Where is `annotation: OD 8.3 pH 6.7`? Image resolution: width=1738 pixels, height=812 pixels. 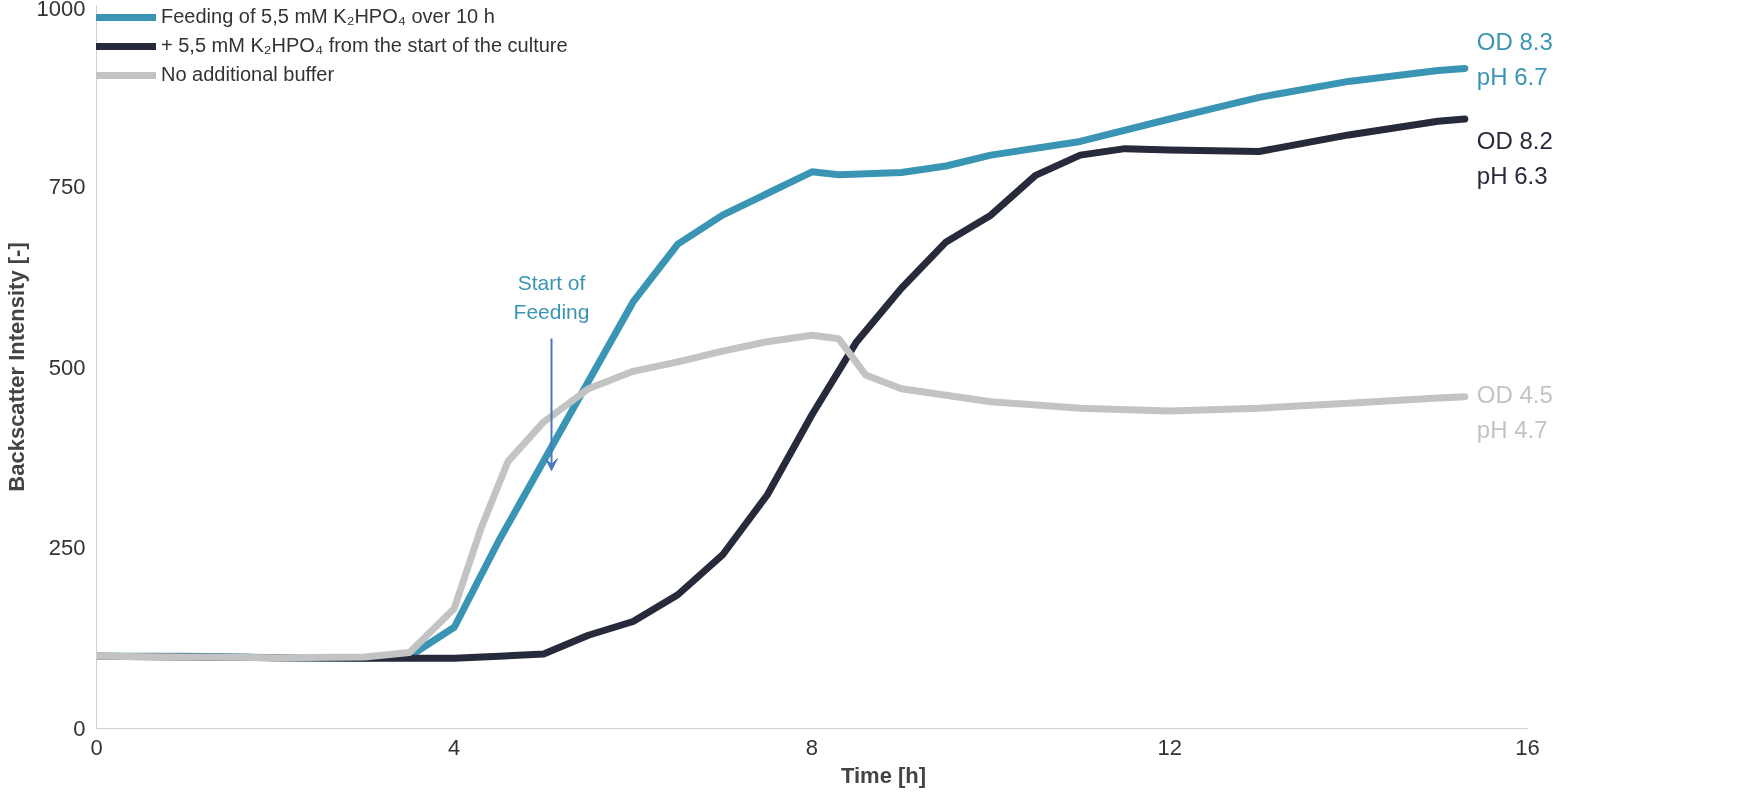
annotation: OD 8.3 pH 6.7 is located at coordinates (1514, 59).